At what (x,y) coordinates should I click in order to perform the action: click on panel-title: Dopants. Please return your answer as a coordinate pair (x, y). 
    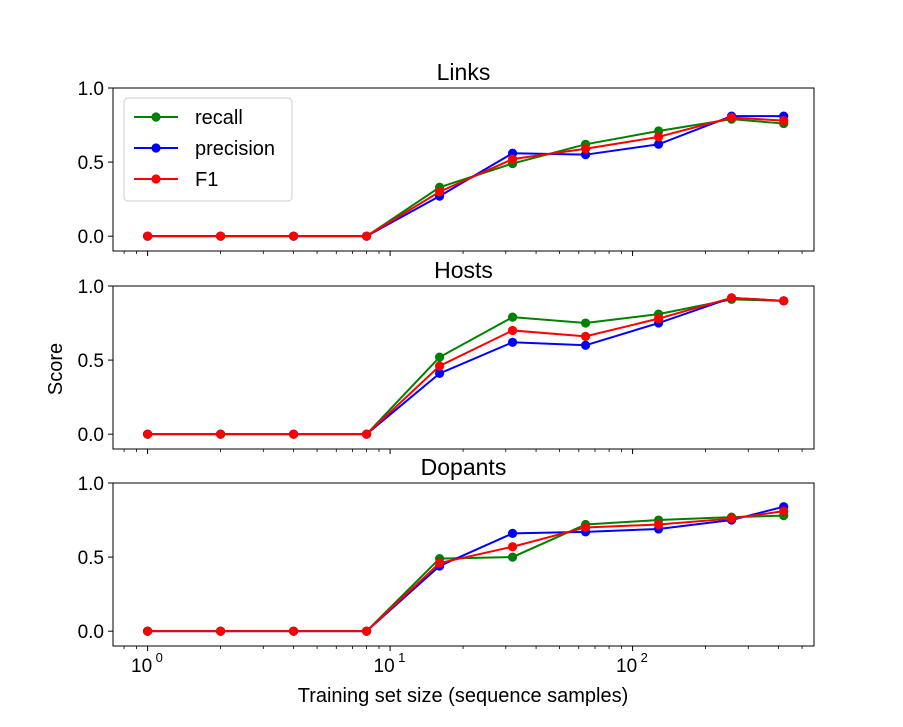
    Looking at the image, I should click on (464, 467).